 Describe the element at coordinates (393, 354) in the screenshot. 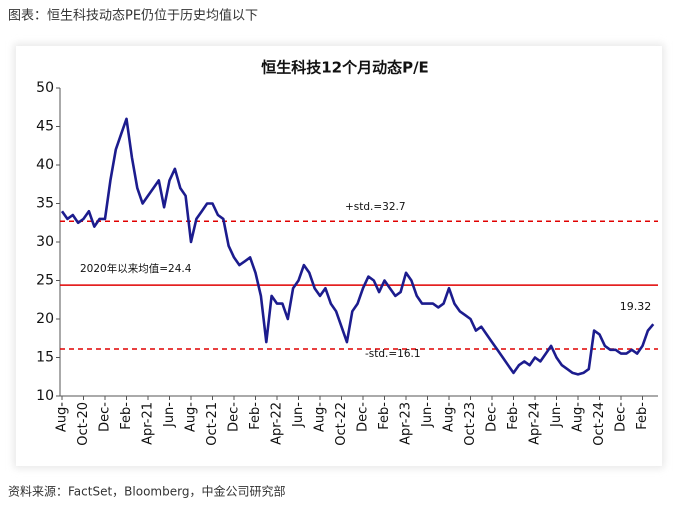

I see `reference-label: -std.=16.1` at that location.